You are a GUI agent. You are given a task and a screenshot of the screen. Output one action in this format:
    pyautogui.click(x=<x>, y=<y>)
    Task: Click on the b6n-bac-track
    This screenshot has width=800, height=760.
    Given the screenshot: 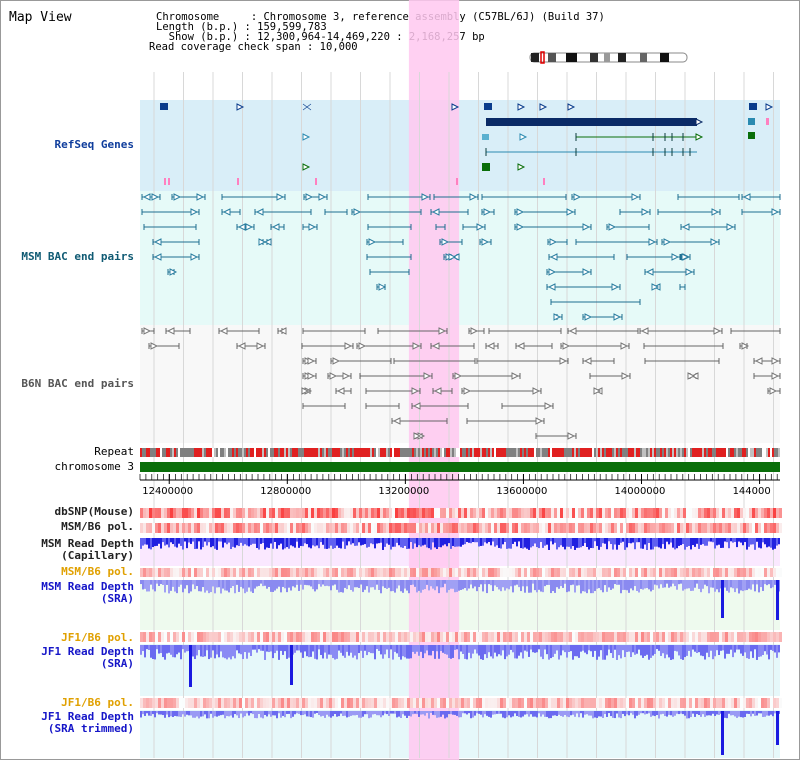 What is the action you would take?
    pyautogui.click(x=461, y=383)
    